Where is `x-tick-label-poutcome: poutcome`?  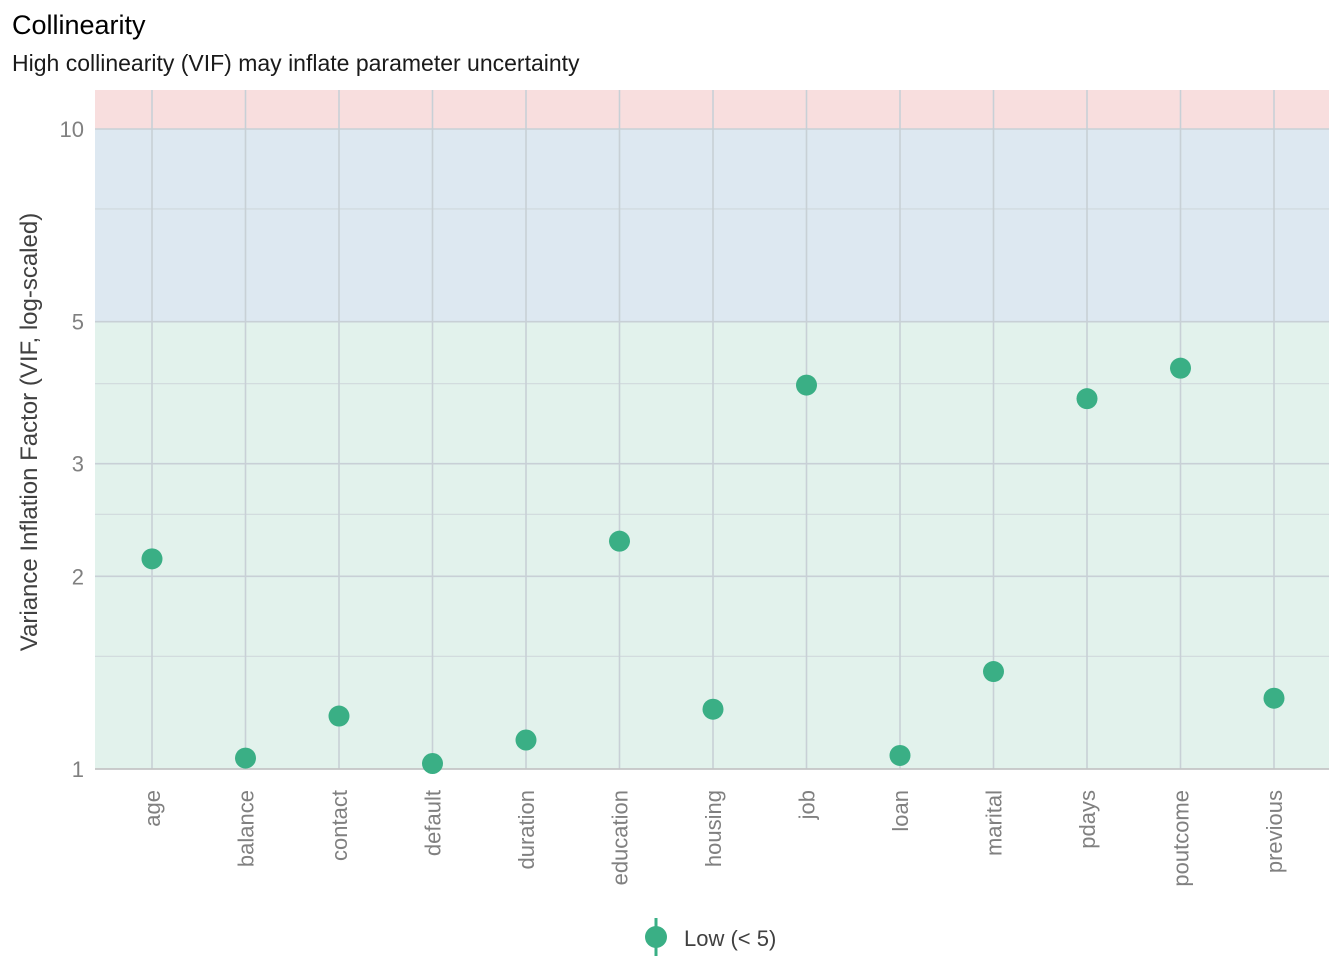 x-tick-label-poutcome: poutcome is located at coordinates (1181, 838).